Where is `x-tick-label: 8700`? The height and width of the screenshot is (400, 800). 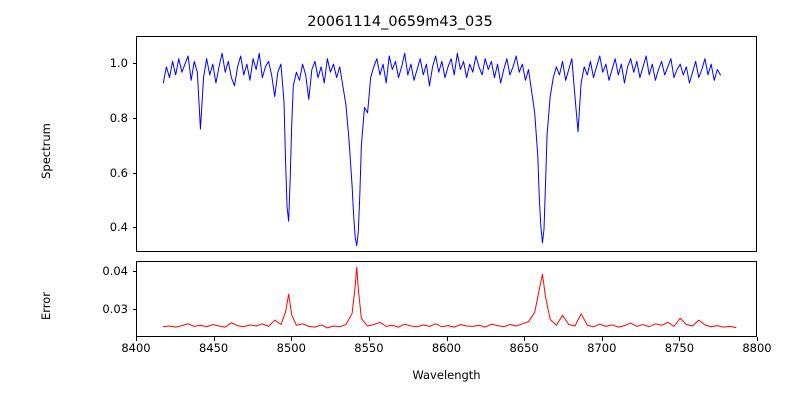
x-tick-label: 8700 is located at coordinates (602, 348).